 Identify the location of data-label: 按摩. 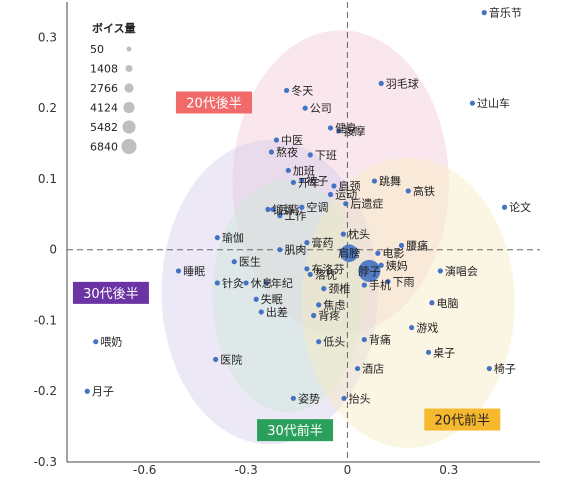
(355, 131).